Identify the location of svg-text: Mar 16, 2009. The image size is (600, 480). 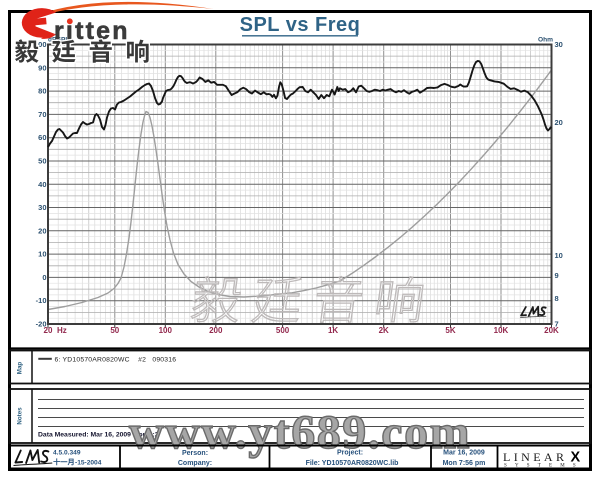
(464, 453).